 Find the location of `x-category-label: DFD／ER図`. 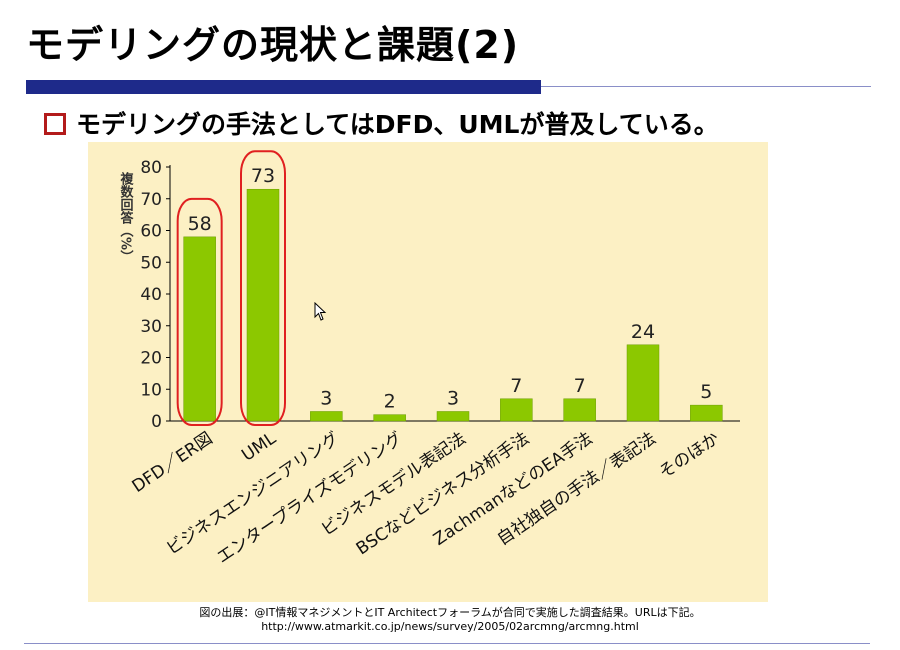

x-category-label: DFD／ER図 is located at coordinates (173, 463).